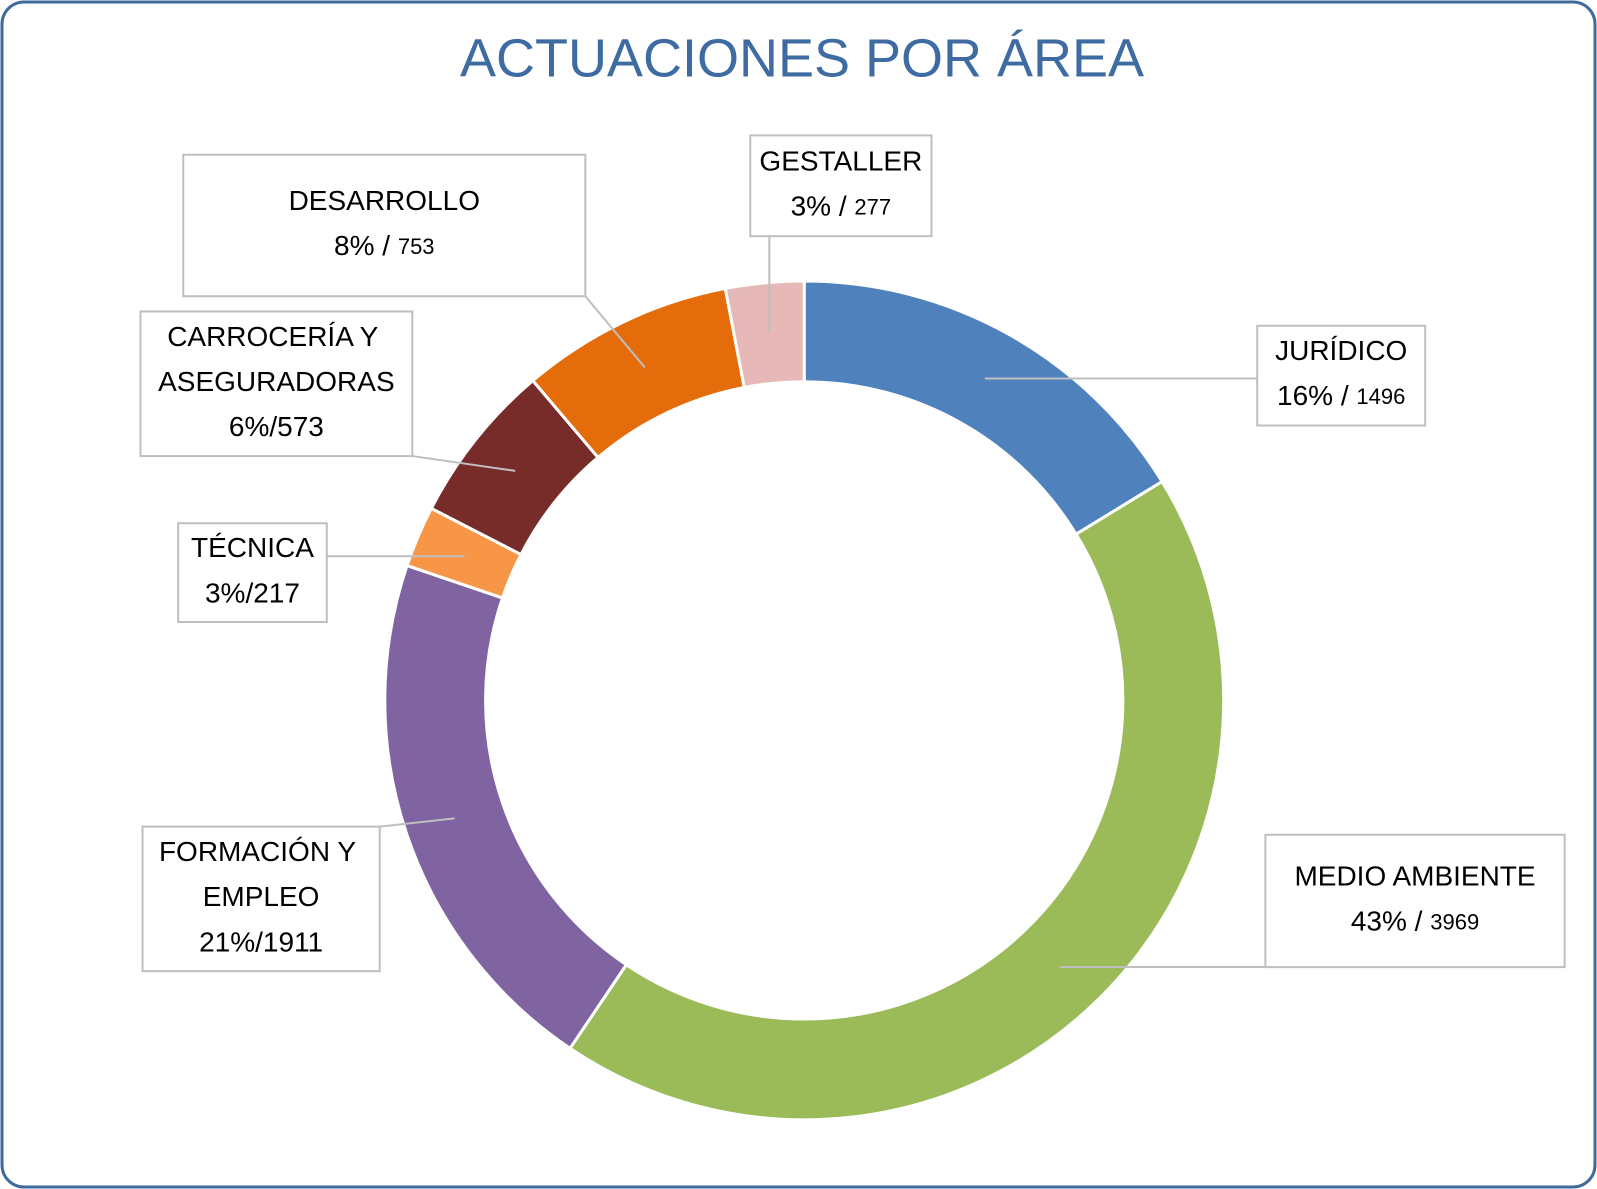  I want to click on category-label: CARROCERÍA Y ASEGURADORAS, so click(276, 359).